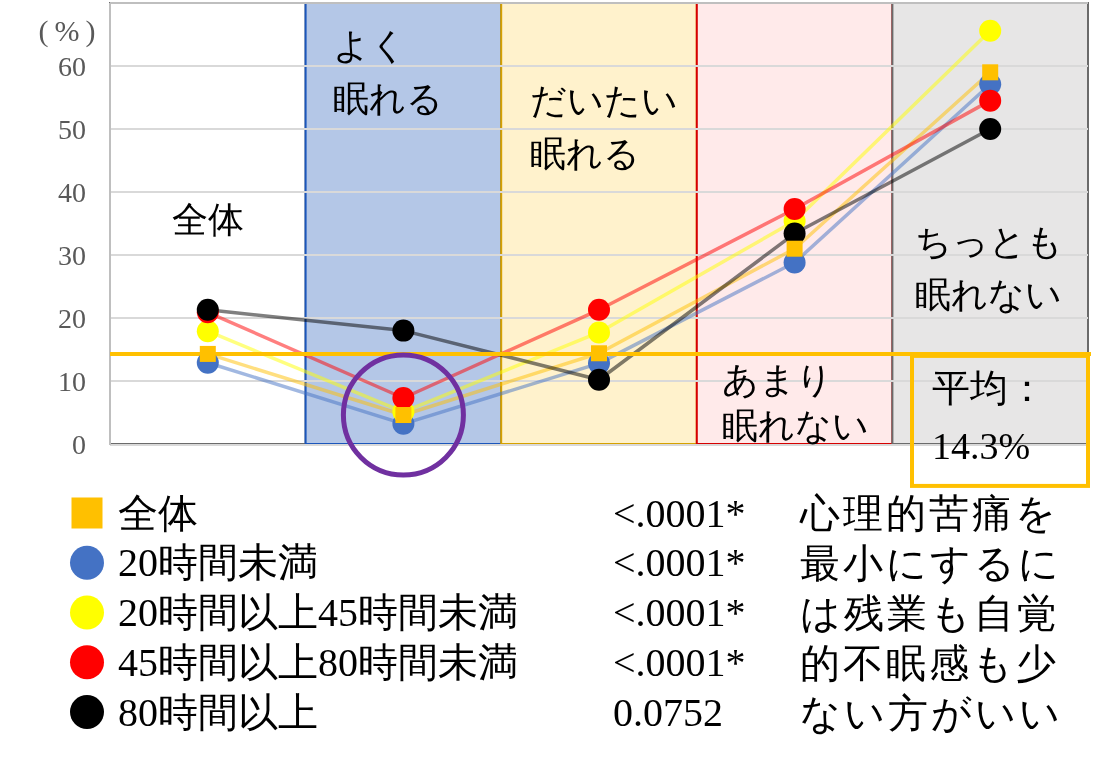  What do you see at coordinates (218, 563) in the screenshot?
I see `legend-label: 20時間未満` at bounding box center [218, 563].